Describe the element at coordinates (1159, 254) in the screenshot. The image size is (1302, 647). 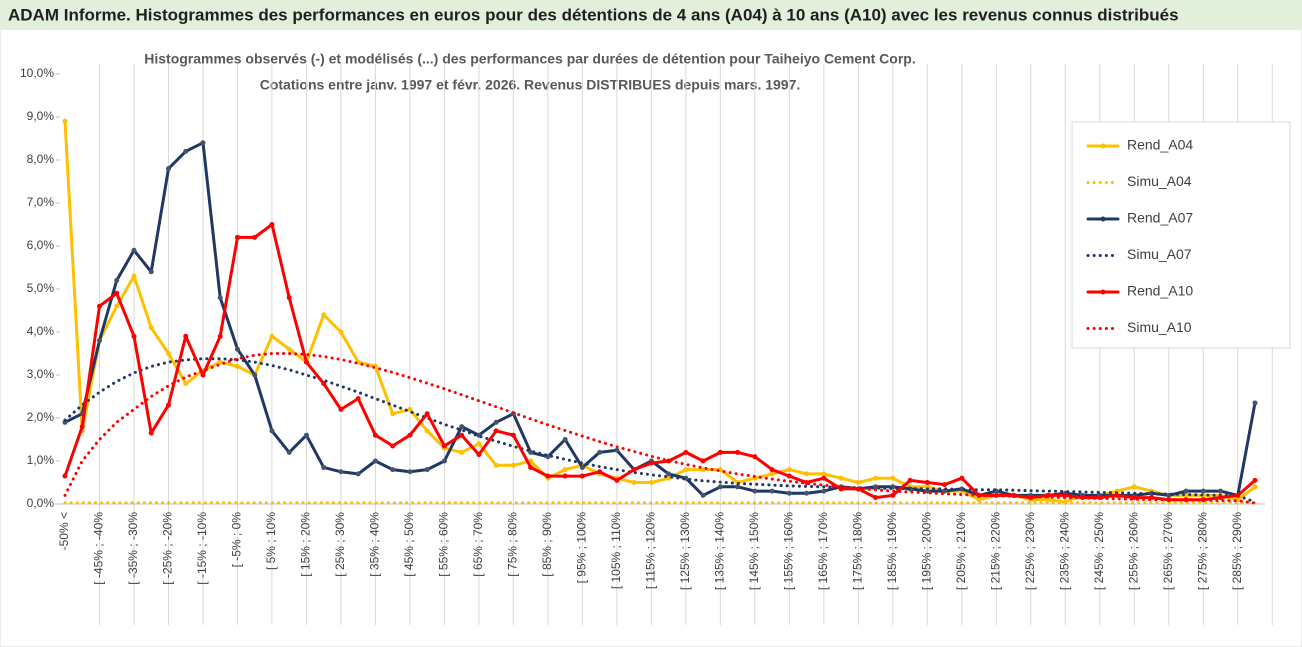
I see `legend-label: Simu_A07` at that location.